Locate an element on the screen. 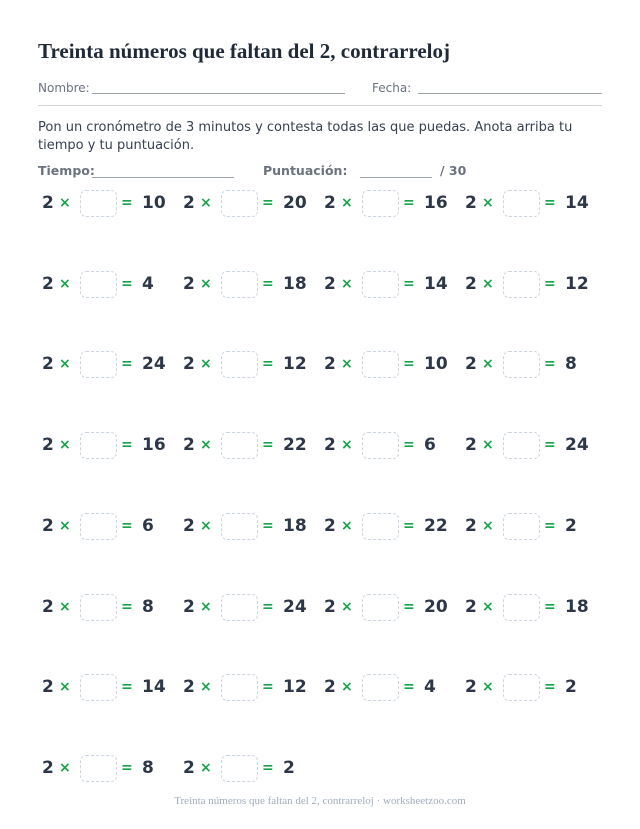 This screenshot has width=640, height=829. result: 8 is located at coordinates (148, 606).